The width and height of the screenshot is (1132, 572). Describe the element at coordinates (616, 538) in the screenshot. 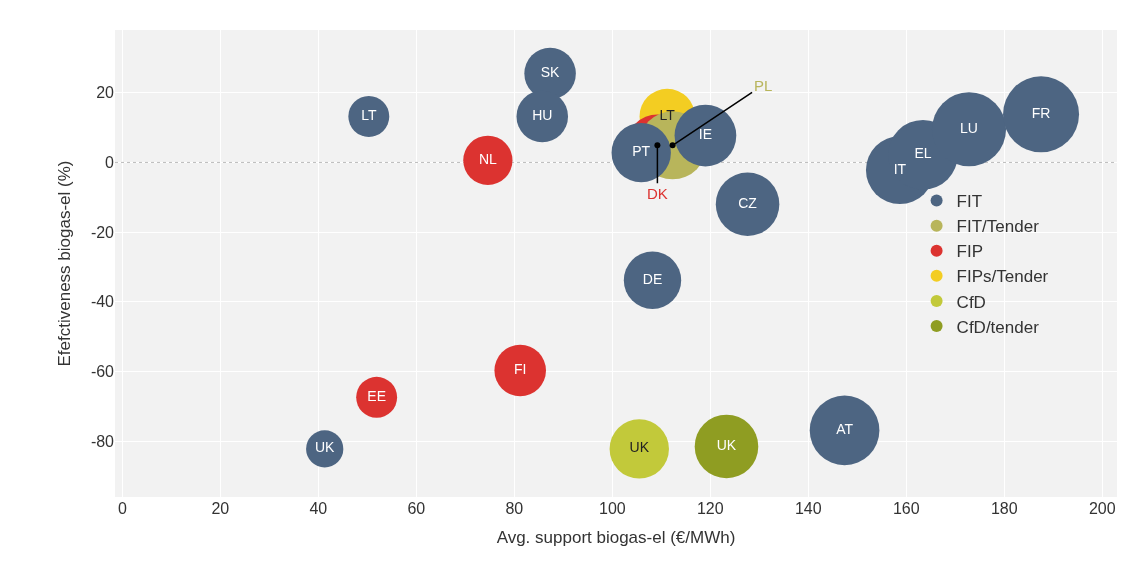

I see `x-axis-title: Avg. support biogas-el (€/MWh)` at that location.